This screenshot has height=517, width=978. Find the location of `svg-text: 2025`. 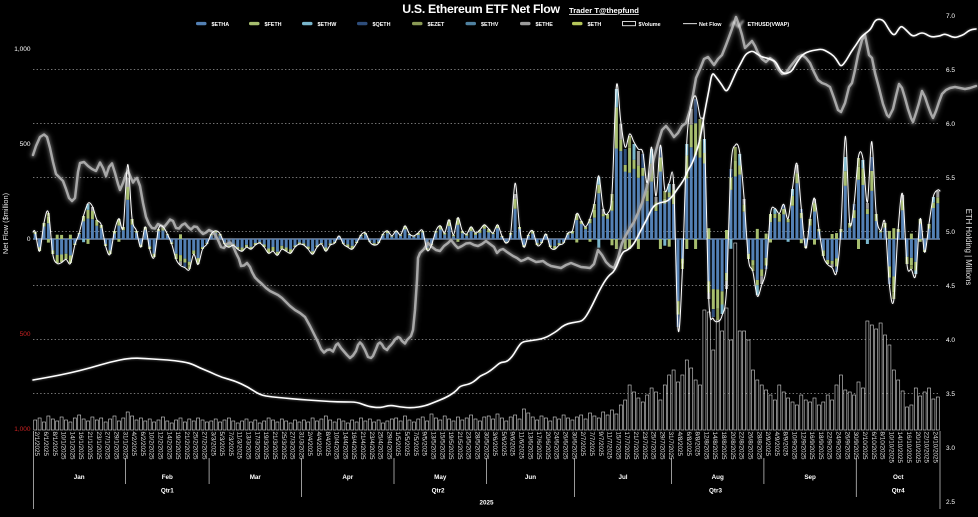

svg-text: 2025 is located at coordinates (486, 503).